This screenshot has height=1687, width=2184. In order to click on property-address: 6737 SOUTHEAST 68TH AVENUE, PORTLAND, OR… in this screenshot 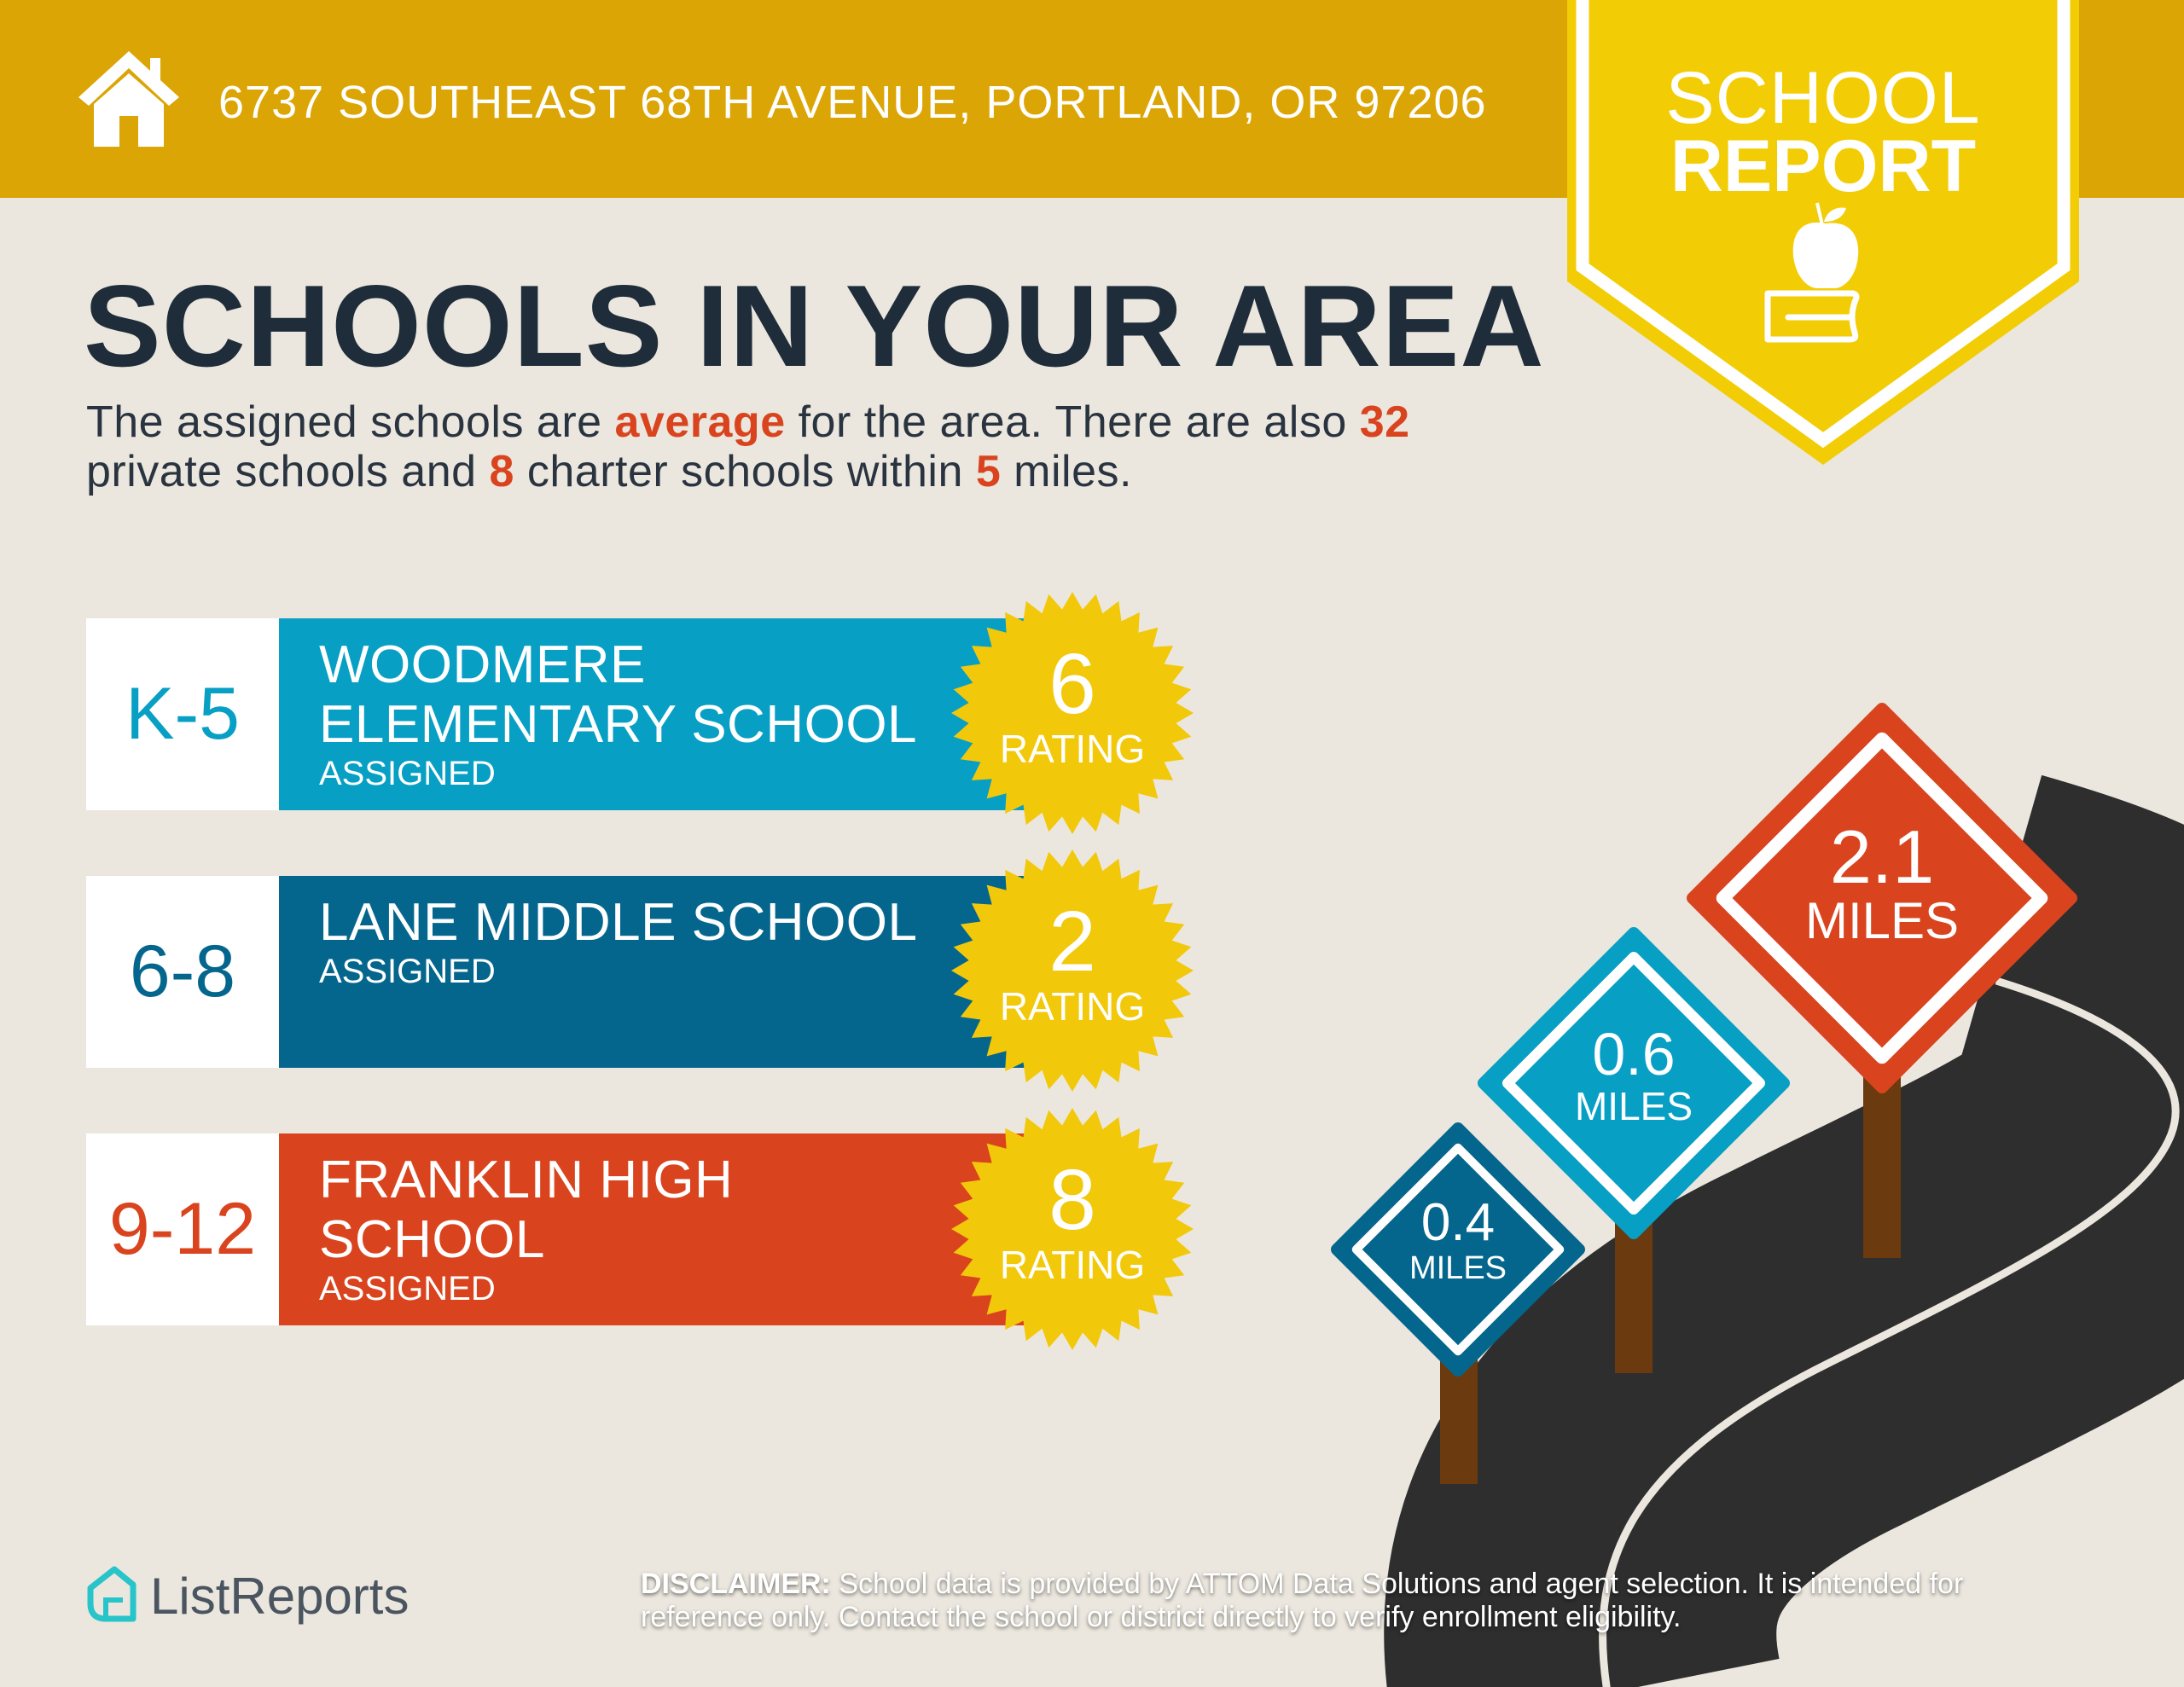, I will do `click(853, 103)`.